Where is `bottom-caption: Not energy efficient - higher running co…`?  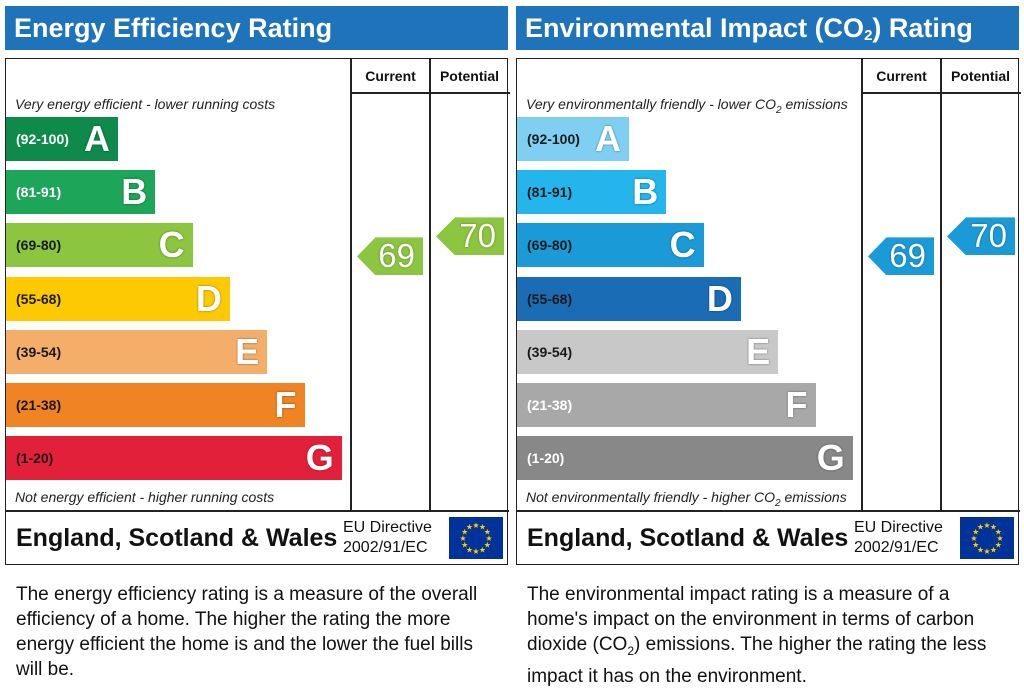
bottom-caption: Not energy efficient - higher running co… is located at coordinates (145, 497).